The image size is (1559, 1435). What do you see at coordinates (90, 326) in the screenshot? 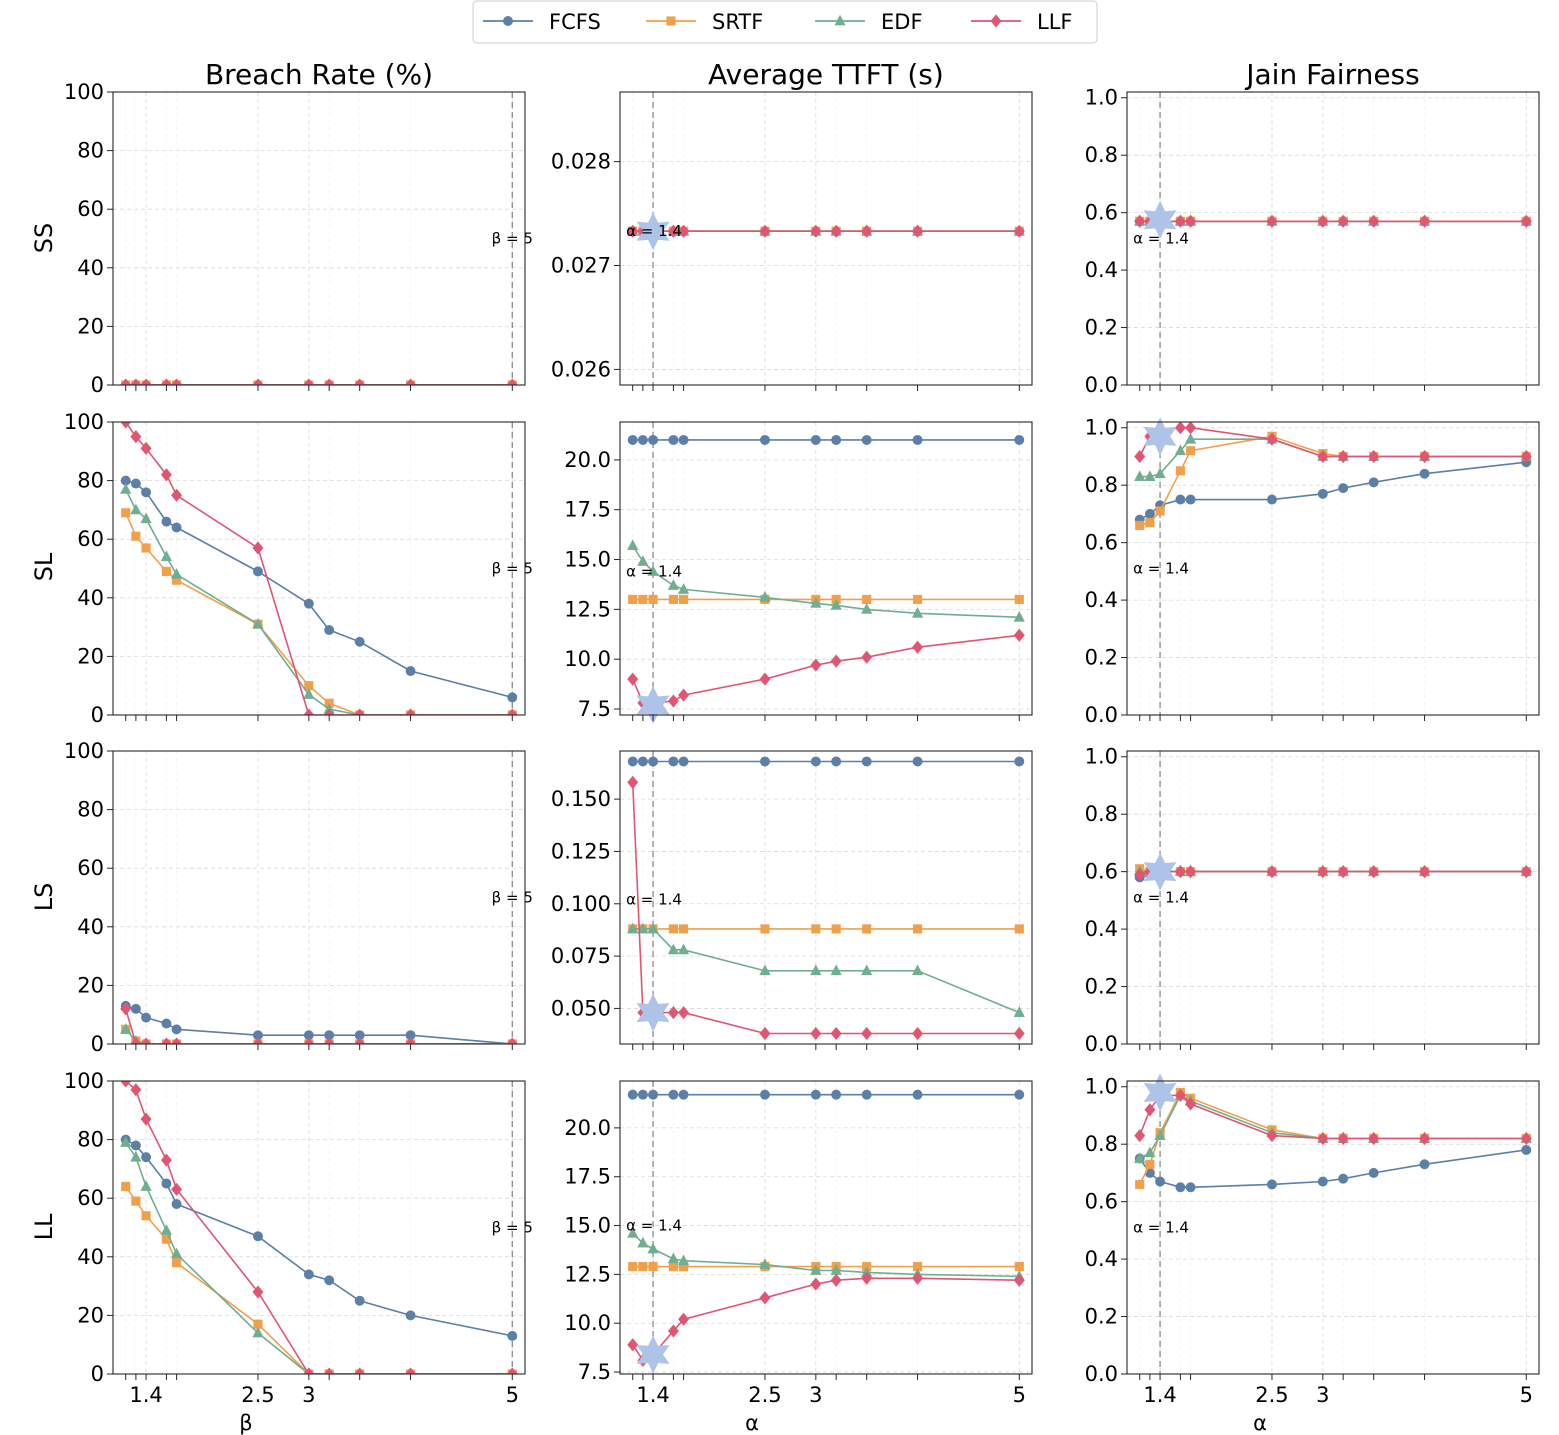
I see `y-tick-label: 20` at bounding box center [90, 326].